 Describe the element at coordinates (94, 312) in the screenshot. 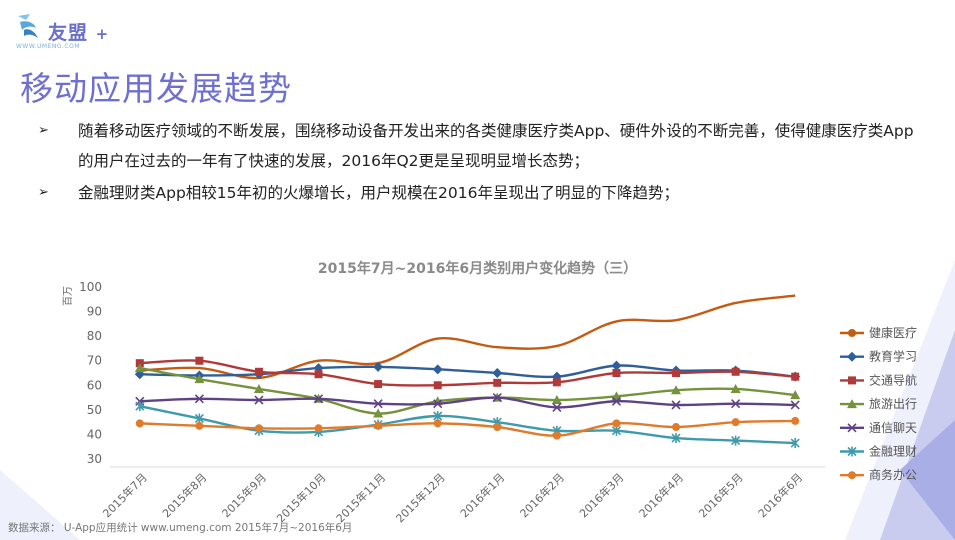

I see `y-tick-label: 90` at that location.